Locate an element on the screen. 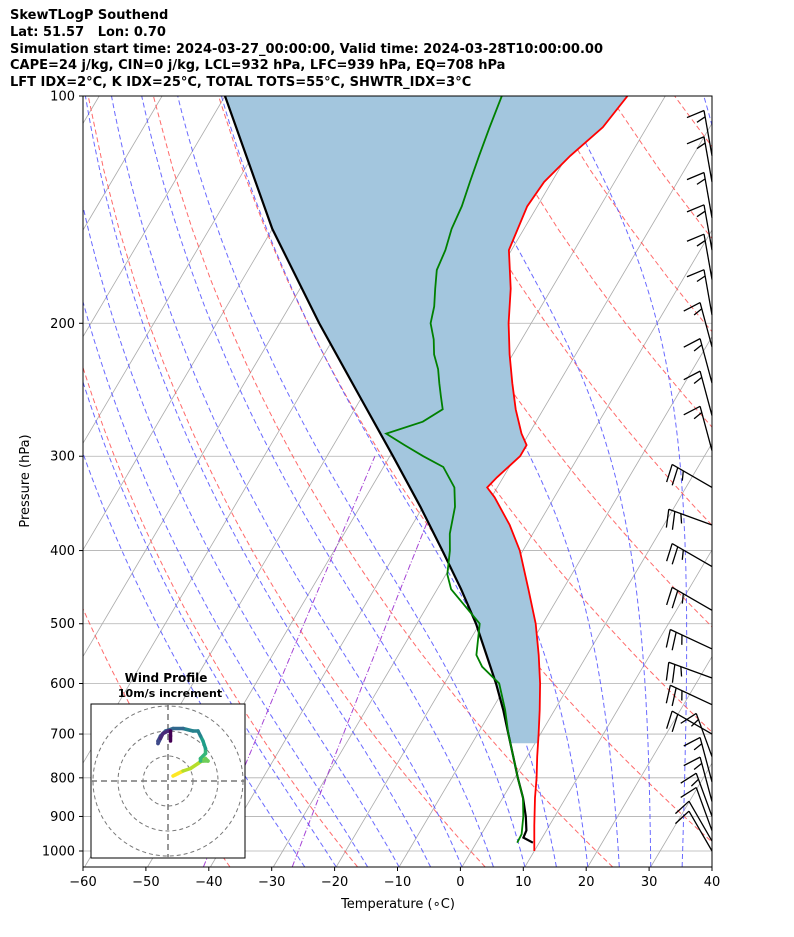 The height and width of the screenshot is (937, 794). y-tick-label: 600 is located at coordinates (62, 684).